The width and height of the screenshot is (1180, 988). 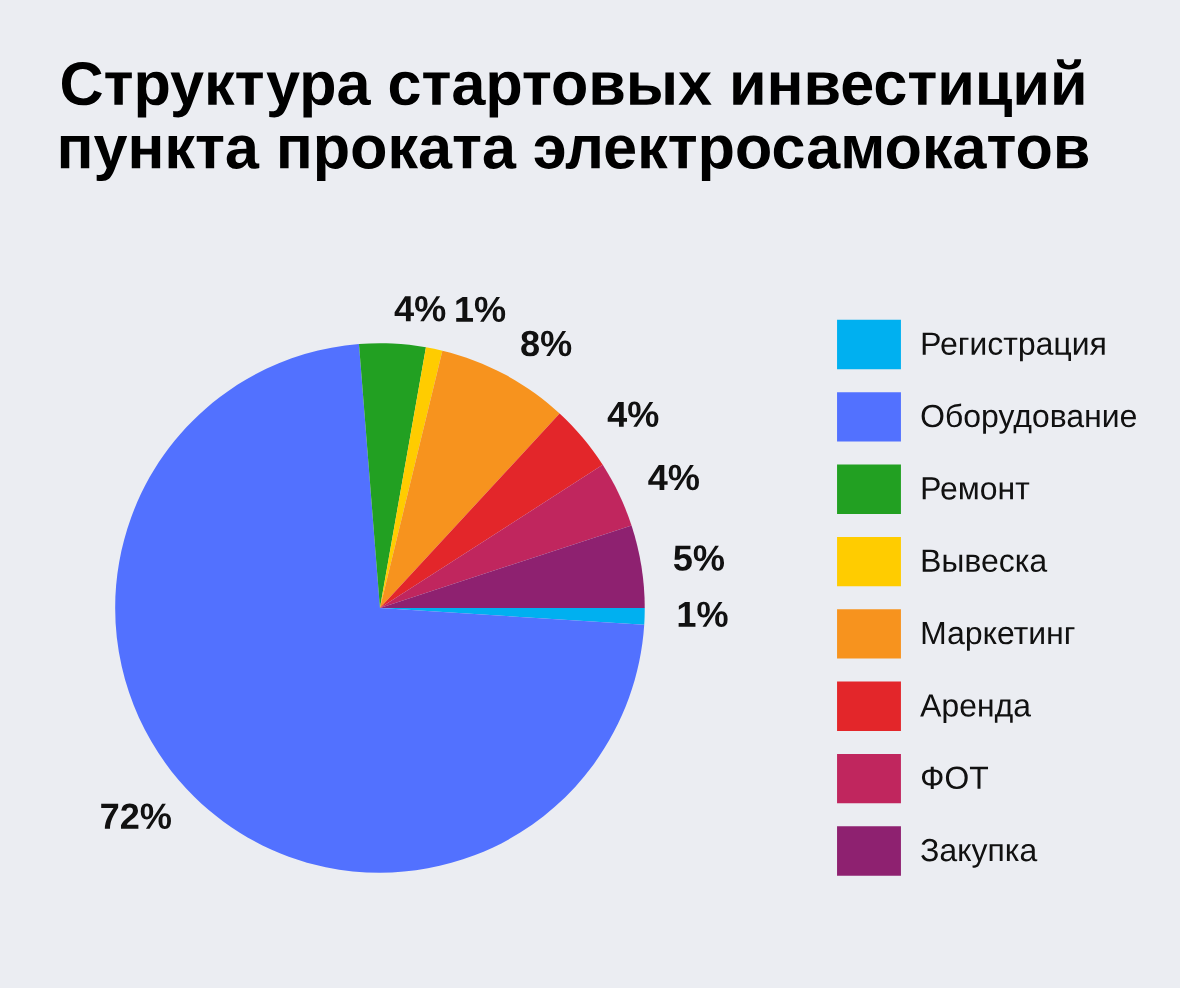 What do you see at coordinates (985, 561) in the screenshot?
I see `legend-label: Вывеска` at bounding box center [985, 561].